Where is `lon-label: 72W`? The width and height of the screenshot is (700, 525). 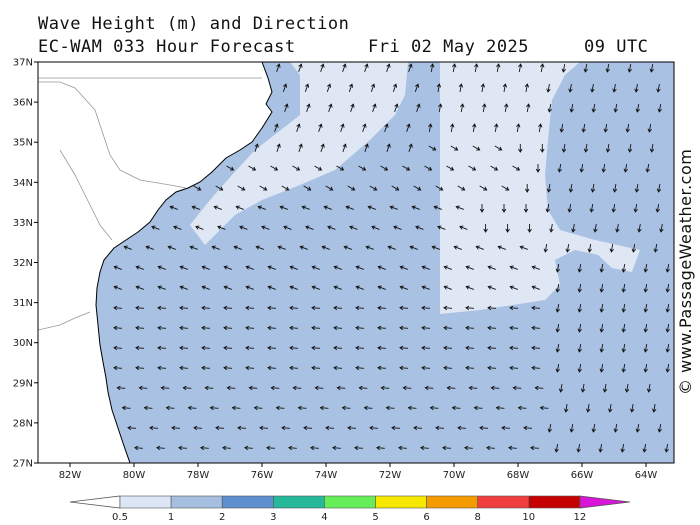
lon-label: 72W is located at coordinates (390, 475).